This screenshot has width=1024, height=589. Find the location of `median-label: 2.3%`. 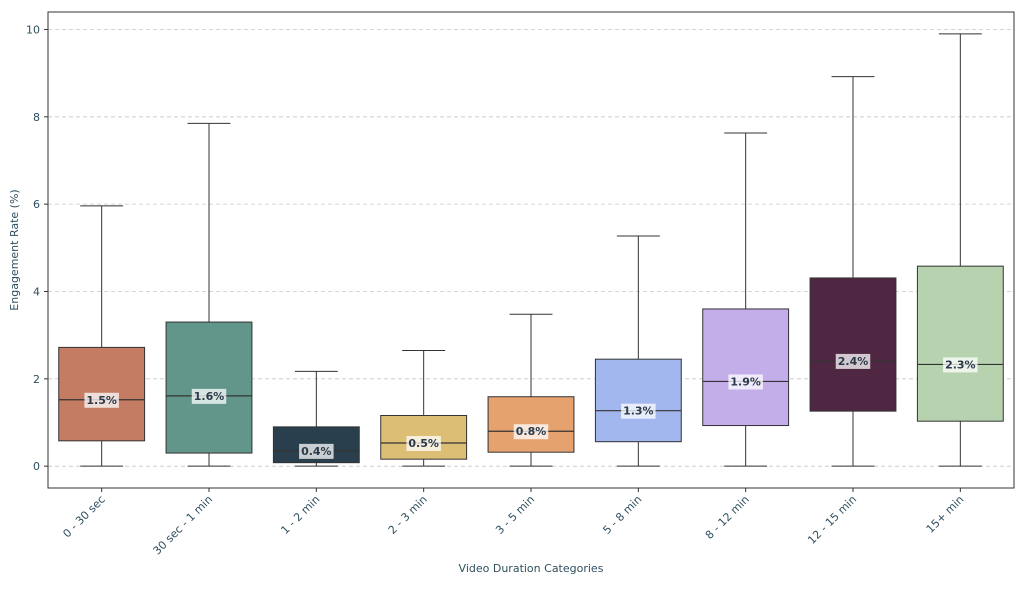

median-label: 2.3% is located at coordinates (960, 364).